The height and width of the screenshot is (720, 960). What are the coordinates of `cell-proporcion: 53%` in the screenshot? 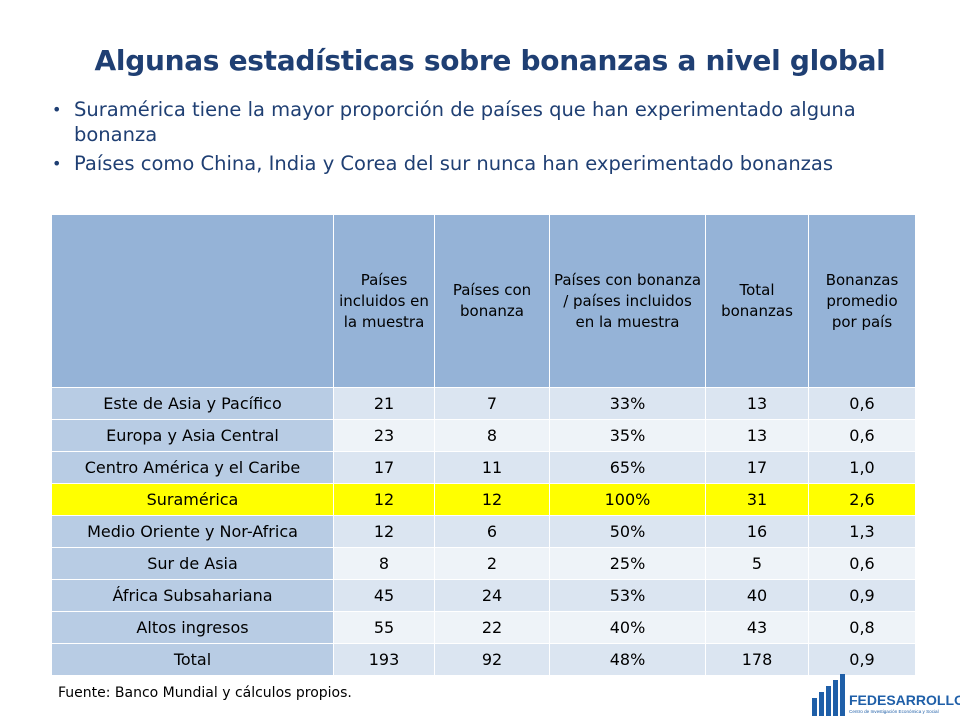 It's located at (627, 595).